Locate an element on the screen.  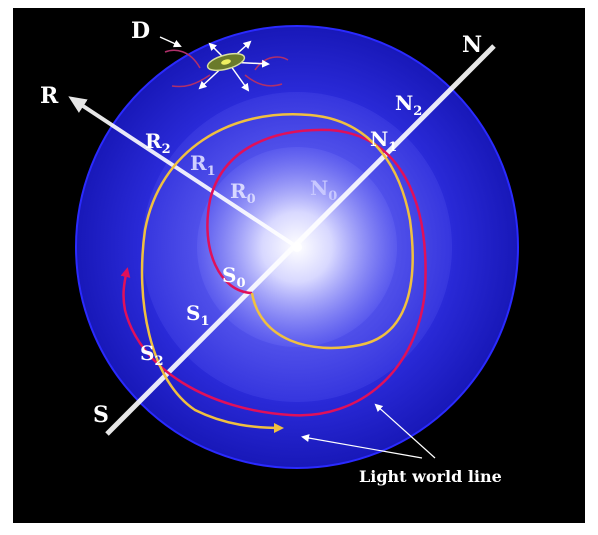
center-point is located at coordinates (297, 247).